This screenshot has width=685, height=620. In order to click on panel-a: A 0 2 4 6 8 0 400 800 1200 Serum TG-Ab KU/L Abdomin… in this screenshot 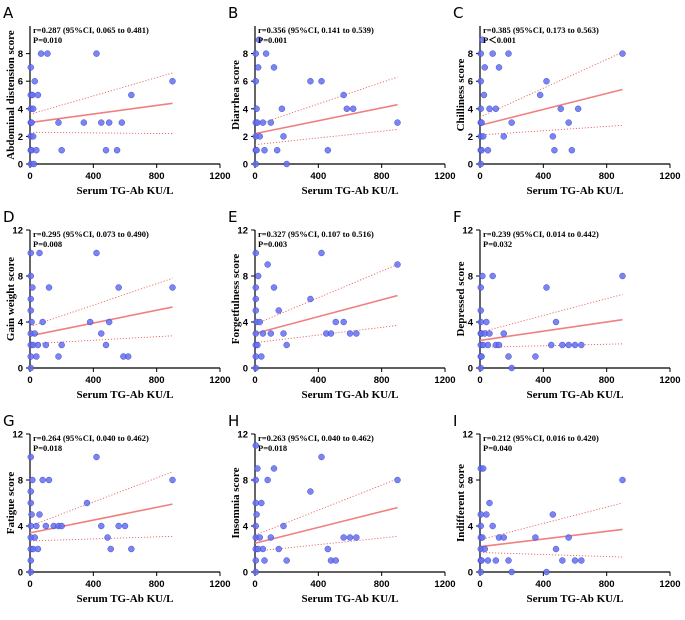, I will do `click(117, 100)`.